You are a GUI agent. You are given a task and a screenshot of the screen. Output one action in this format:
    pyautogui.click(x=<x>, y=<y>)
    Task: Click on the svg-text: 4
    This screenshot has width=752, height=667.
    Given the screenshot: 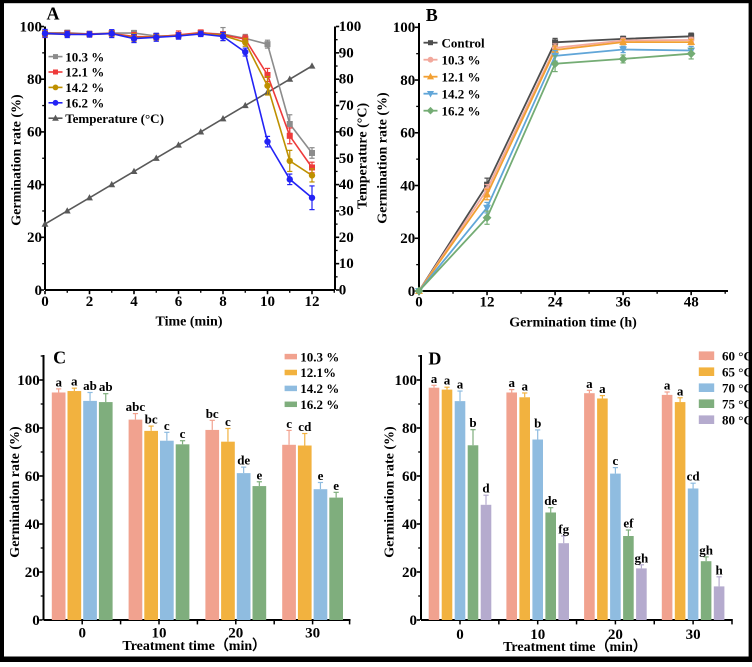 What is the action you would take?
    pyautogui.click(x=134, y=302)
    